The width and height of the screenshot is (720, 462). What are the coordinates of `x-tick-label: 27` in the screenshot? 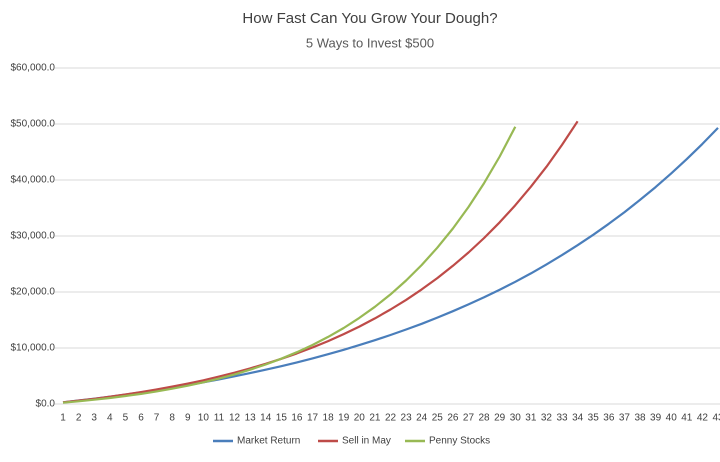 It's located at (469, 418).